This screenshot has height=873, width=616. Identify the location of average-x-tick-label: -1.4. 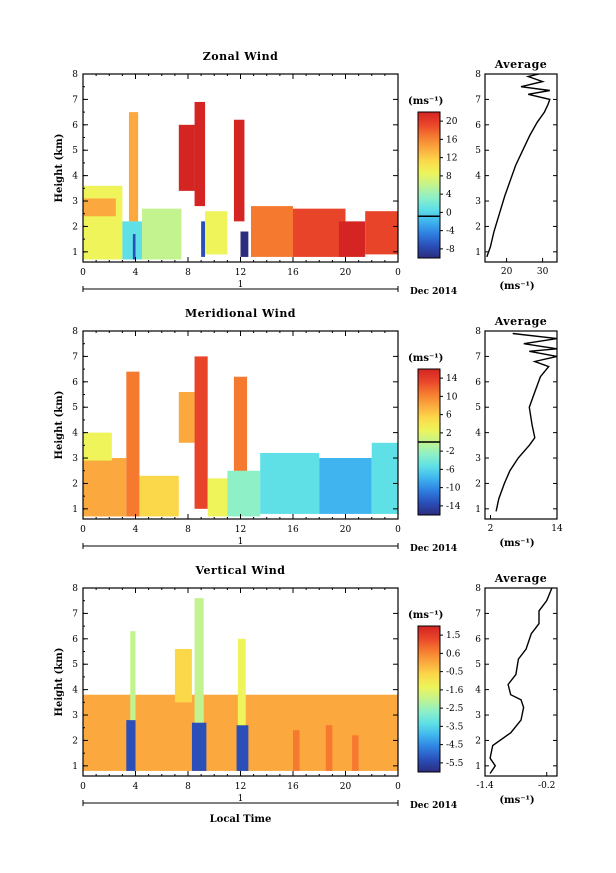
(485, 786).